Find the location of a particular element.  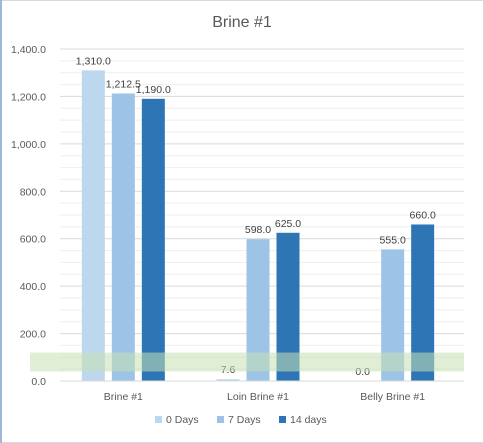

chart-title: Brine #1 is located at coordinates (242, 22).